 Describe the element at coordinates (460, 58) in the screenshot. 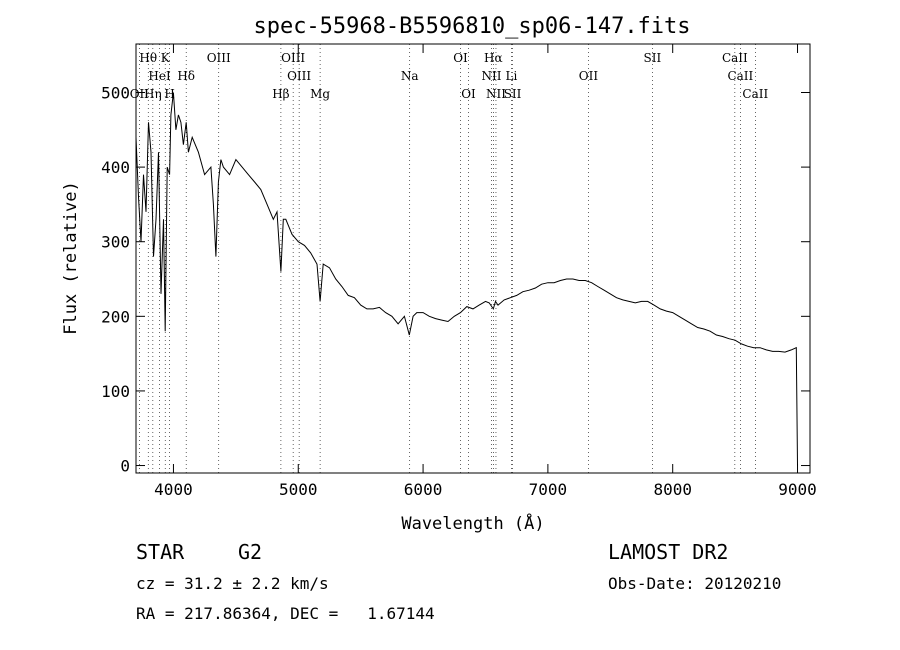

I see `line-marker-label-4: OI` at that location.